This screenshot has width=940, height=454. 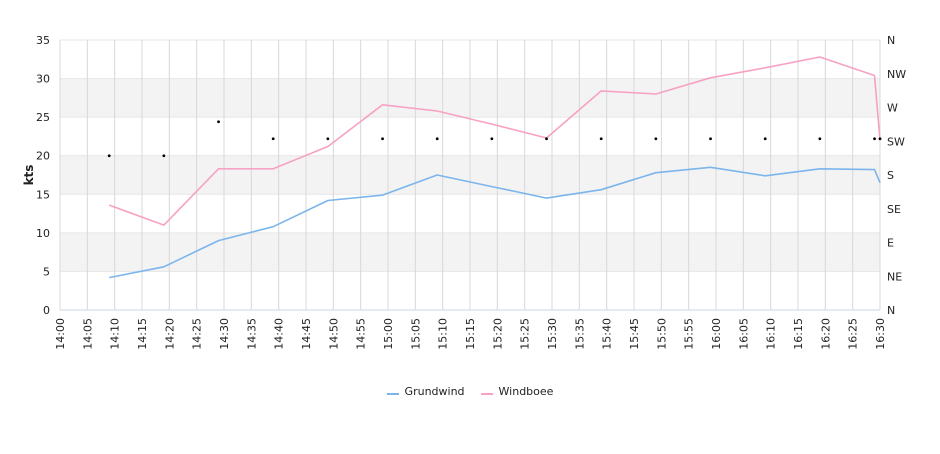 I want to click on right-axis-label: NW, so click(x=896, y=74).